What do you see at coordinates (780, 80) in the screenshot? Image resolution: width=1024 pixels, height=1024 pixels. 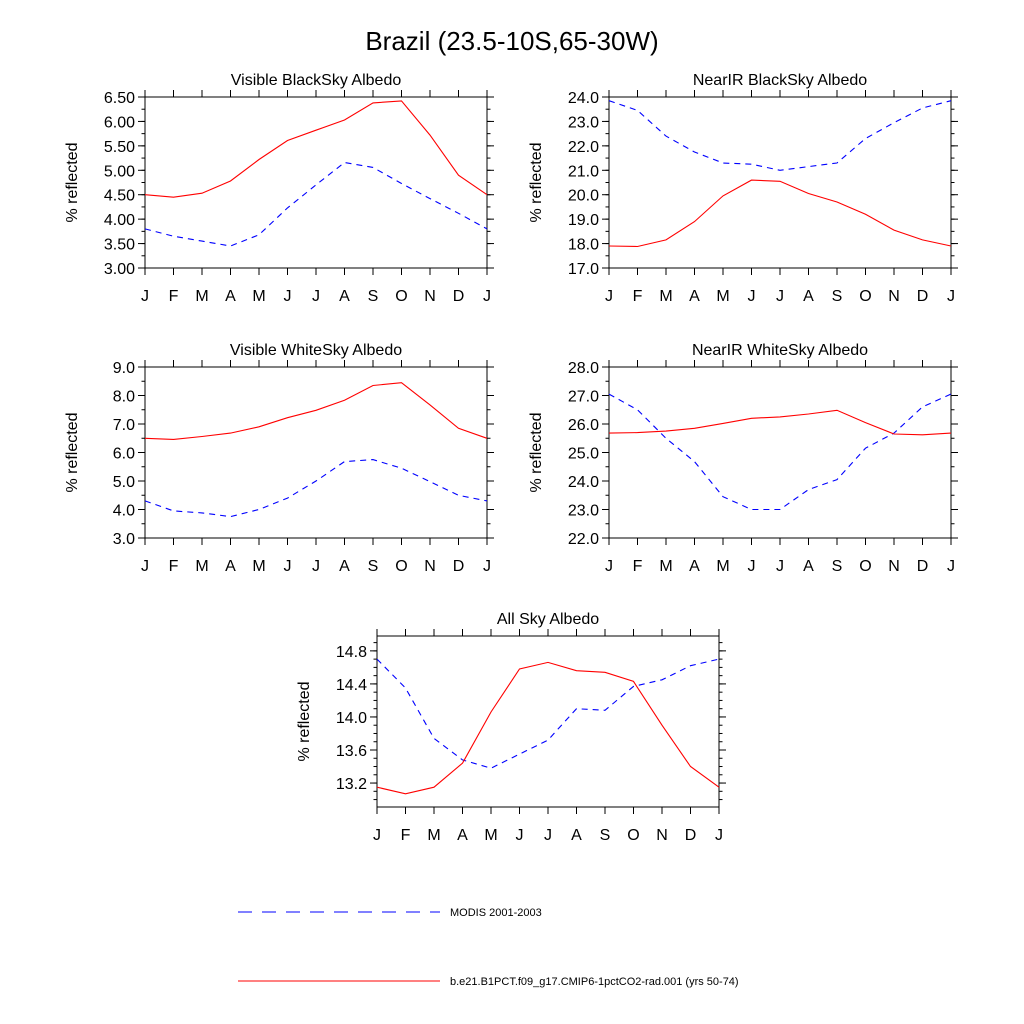 I see `panel-title: NearIR BlackSky Albedo` at bounding box center [780, 80].